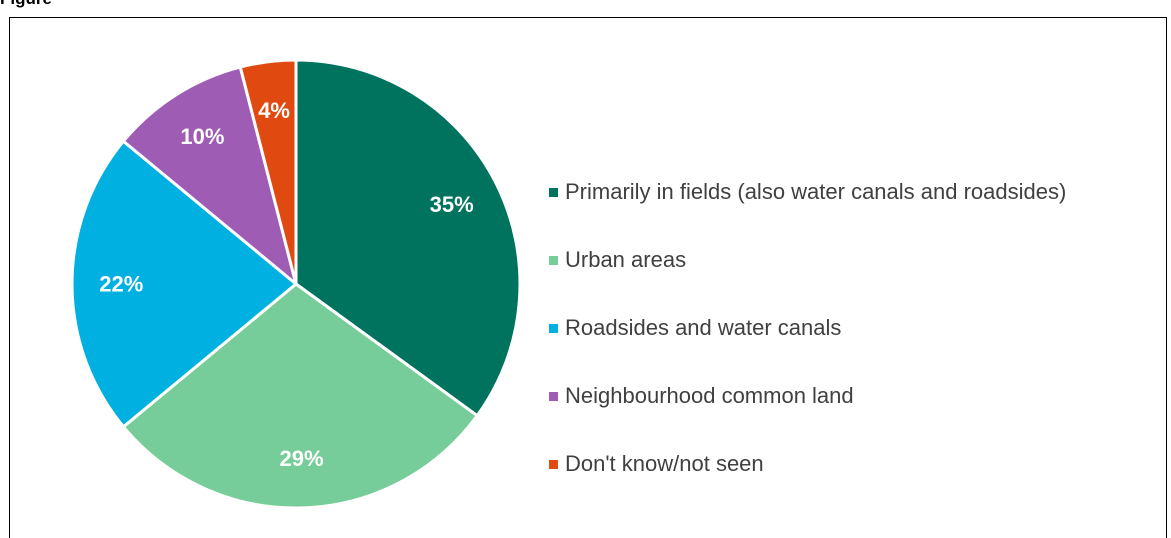 The image size is (1171, 538). Describe the element at coordinates (452, 204) in the screenshot. I see `pie-value-label-primarily-in-fields-also-water-canals-and-roadsides: 35%` at that location.